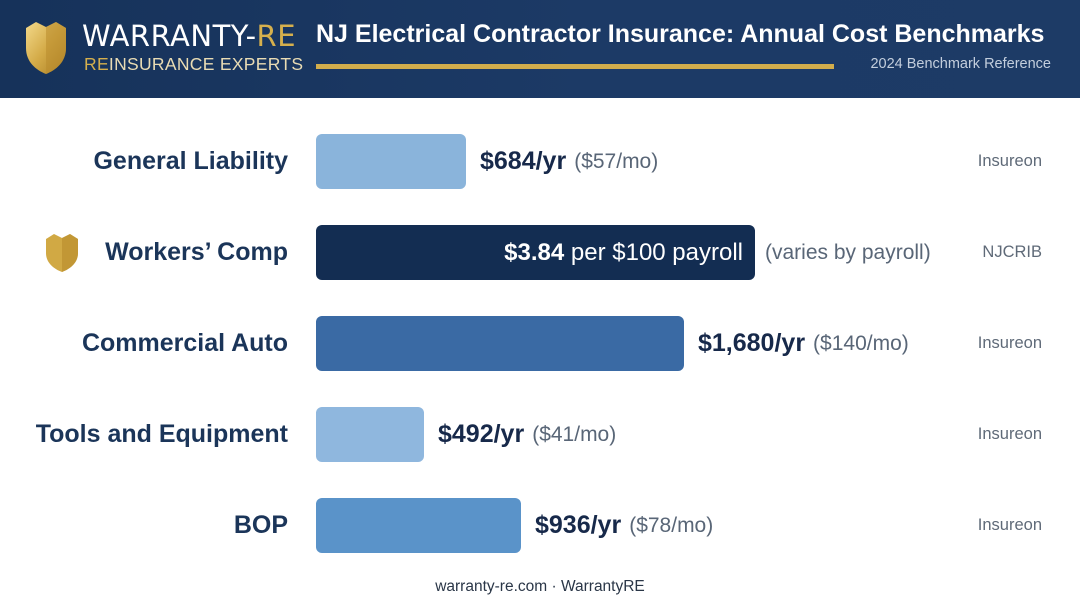  Describe the element at coordinates (62, 253) in the screenshot. I see `gold-shield-icon` at that location.